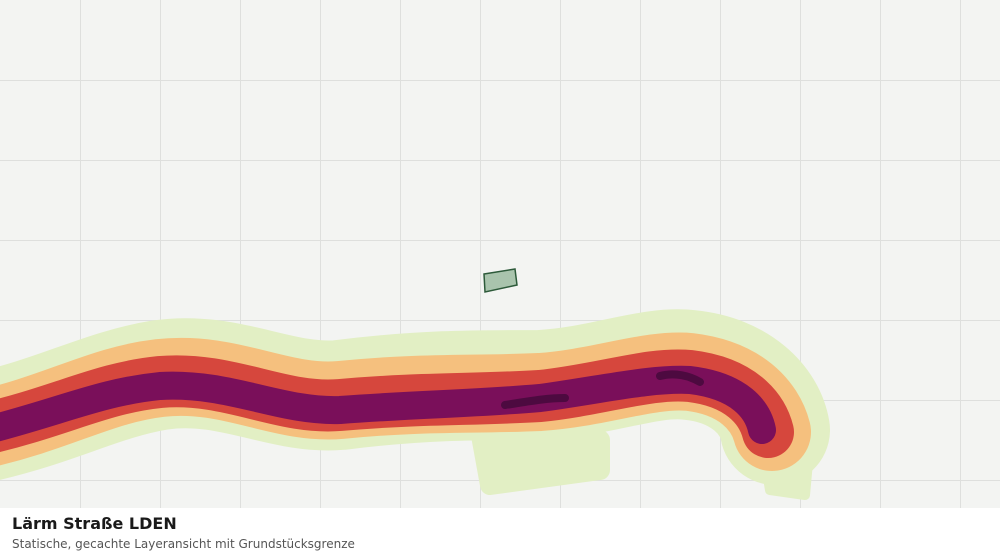 This screenshot has height=560, width=1000. Describe the element at coordinates (94, 523) in the screenshot. I see `layer-title: Lärm Straße LDEN` at that location.